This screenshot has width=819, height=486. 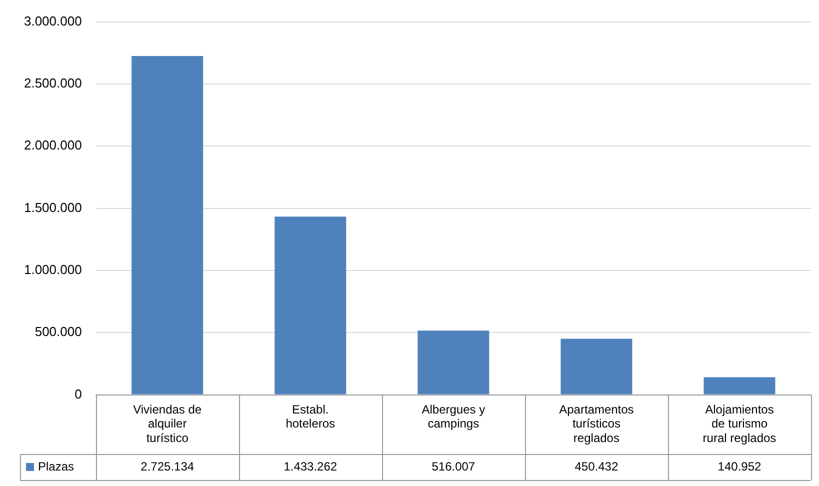 I want to click on y-tick-label: 1.500.000, so click(x=53, y=207).